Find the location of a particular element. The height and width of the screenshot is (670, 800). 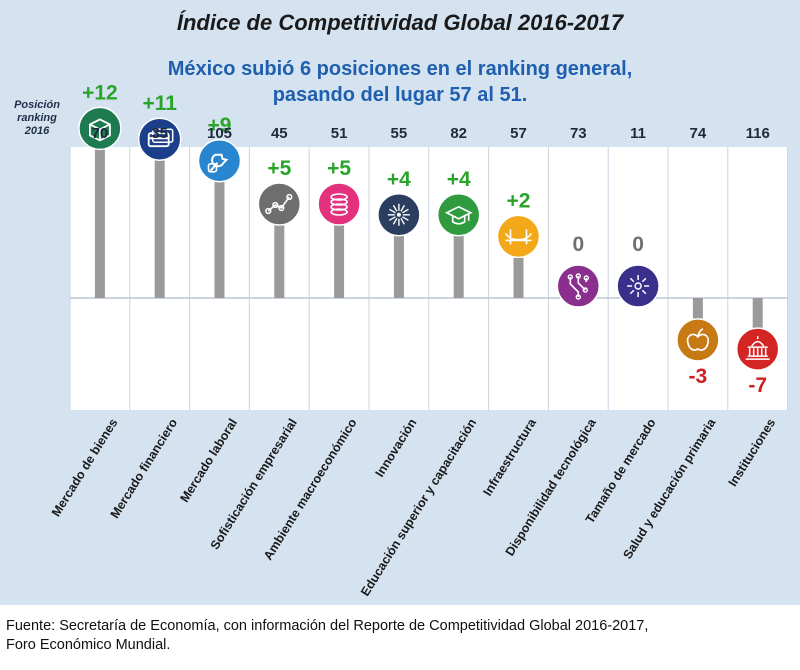

burst-icon is located at coordinates (398, 214).